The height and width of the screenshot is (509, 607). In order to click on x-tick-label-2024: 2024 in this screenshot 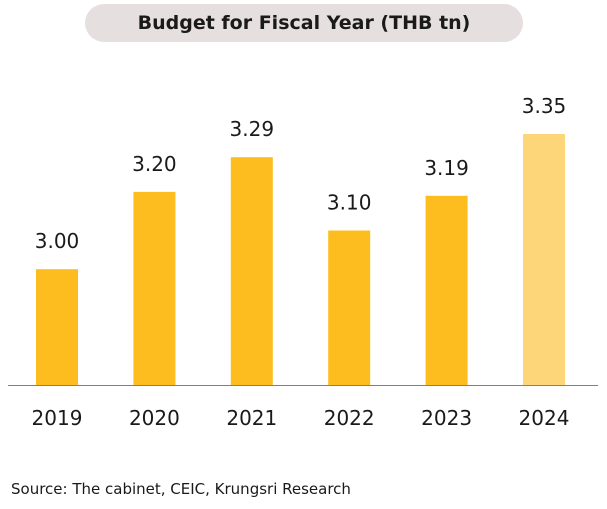, I will do `click(544, 418)`.